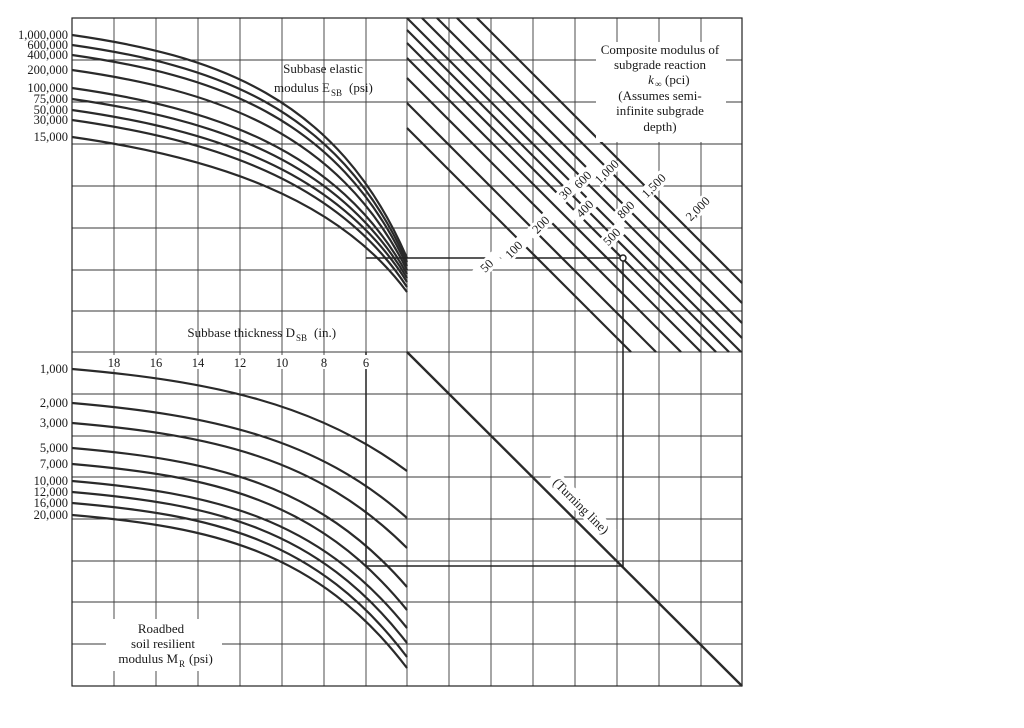  Describe the element at coordinates (51, 120) in the screenshot. I see `esb-tick-label: 30,000` at that location.